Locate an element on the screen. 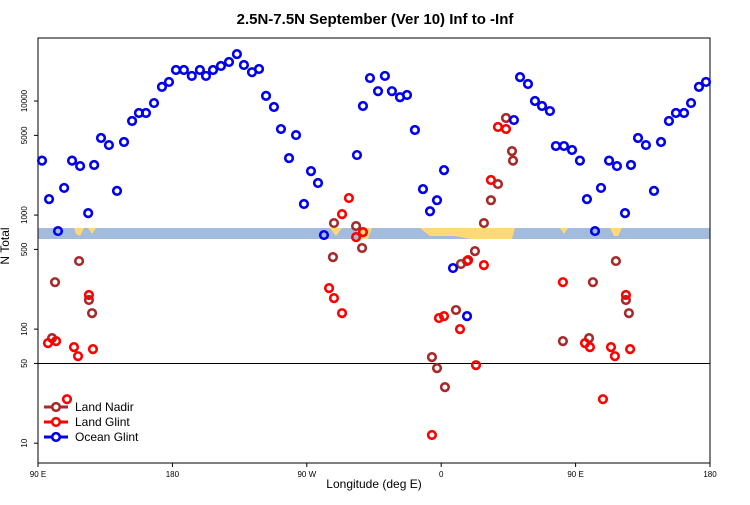 The width and height of the screenshot is (750, 505). x-tick-label: 90 W is located at coordinates (306, 474).